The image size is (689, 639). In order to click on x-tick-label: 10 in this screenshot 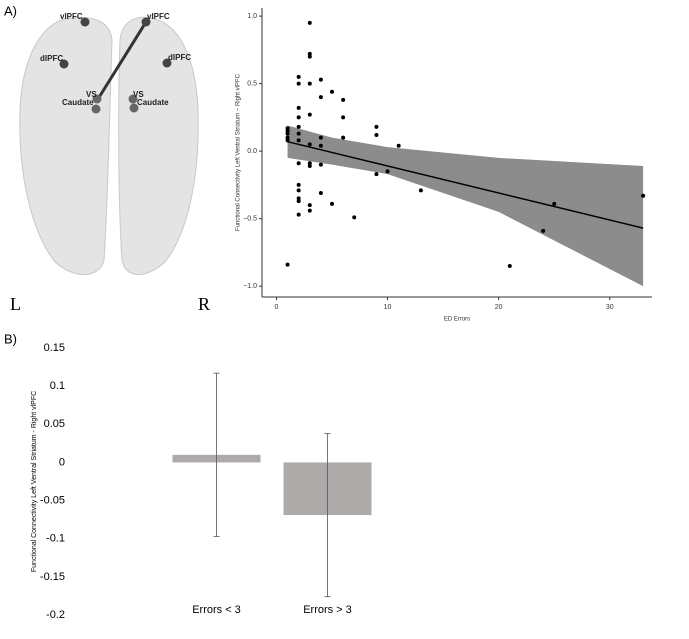, I will do `click(388, 307)`.